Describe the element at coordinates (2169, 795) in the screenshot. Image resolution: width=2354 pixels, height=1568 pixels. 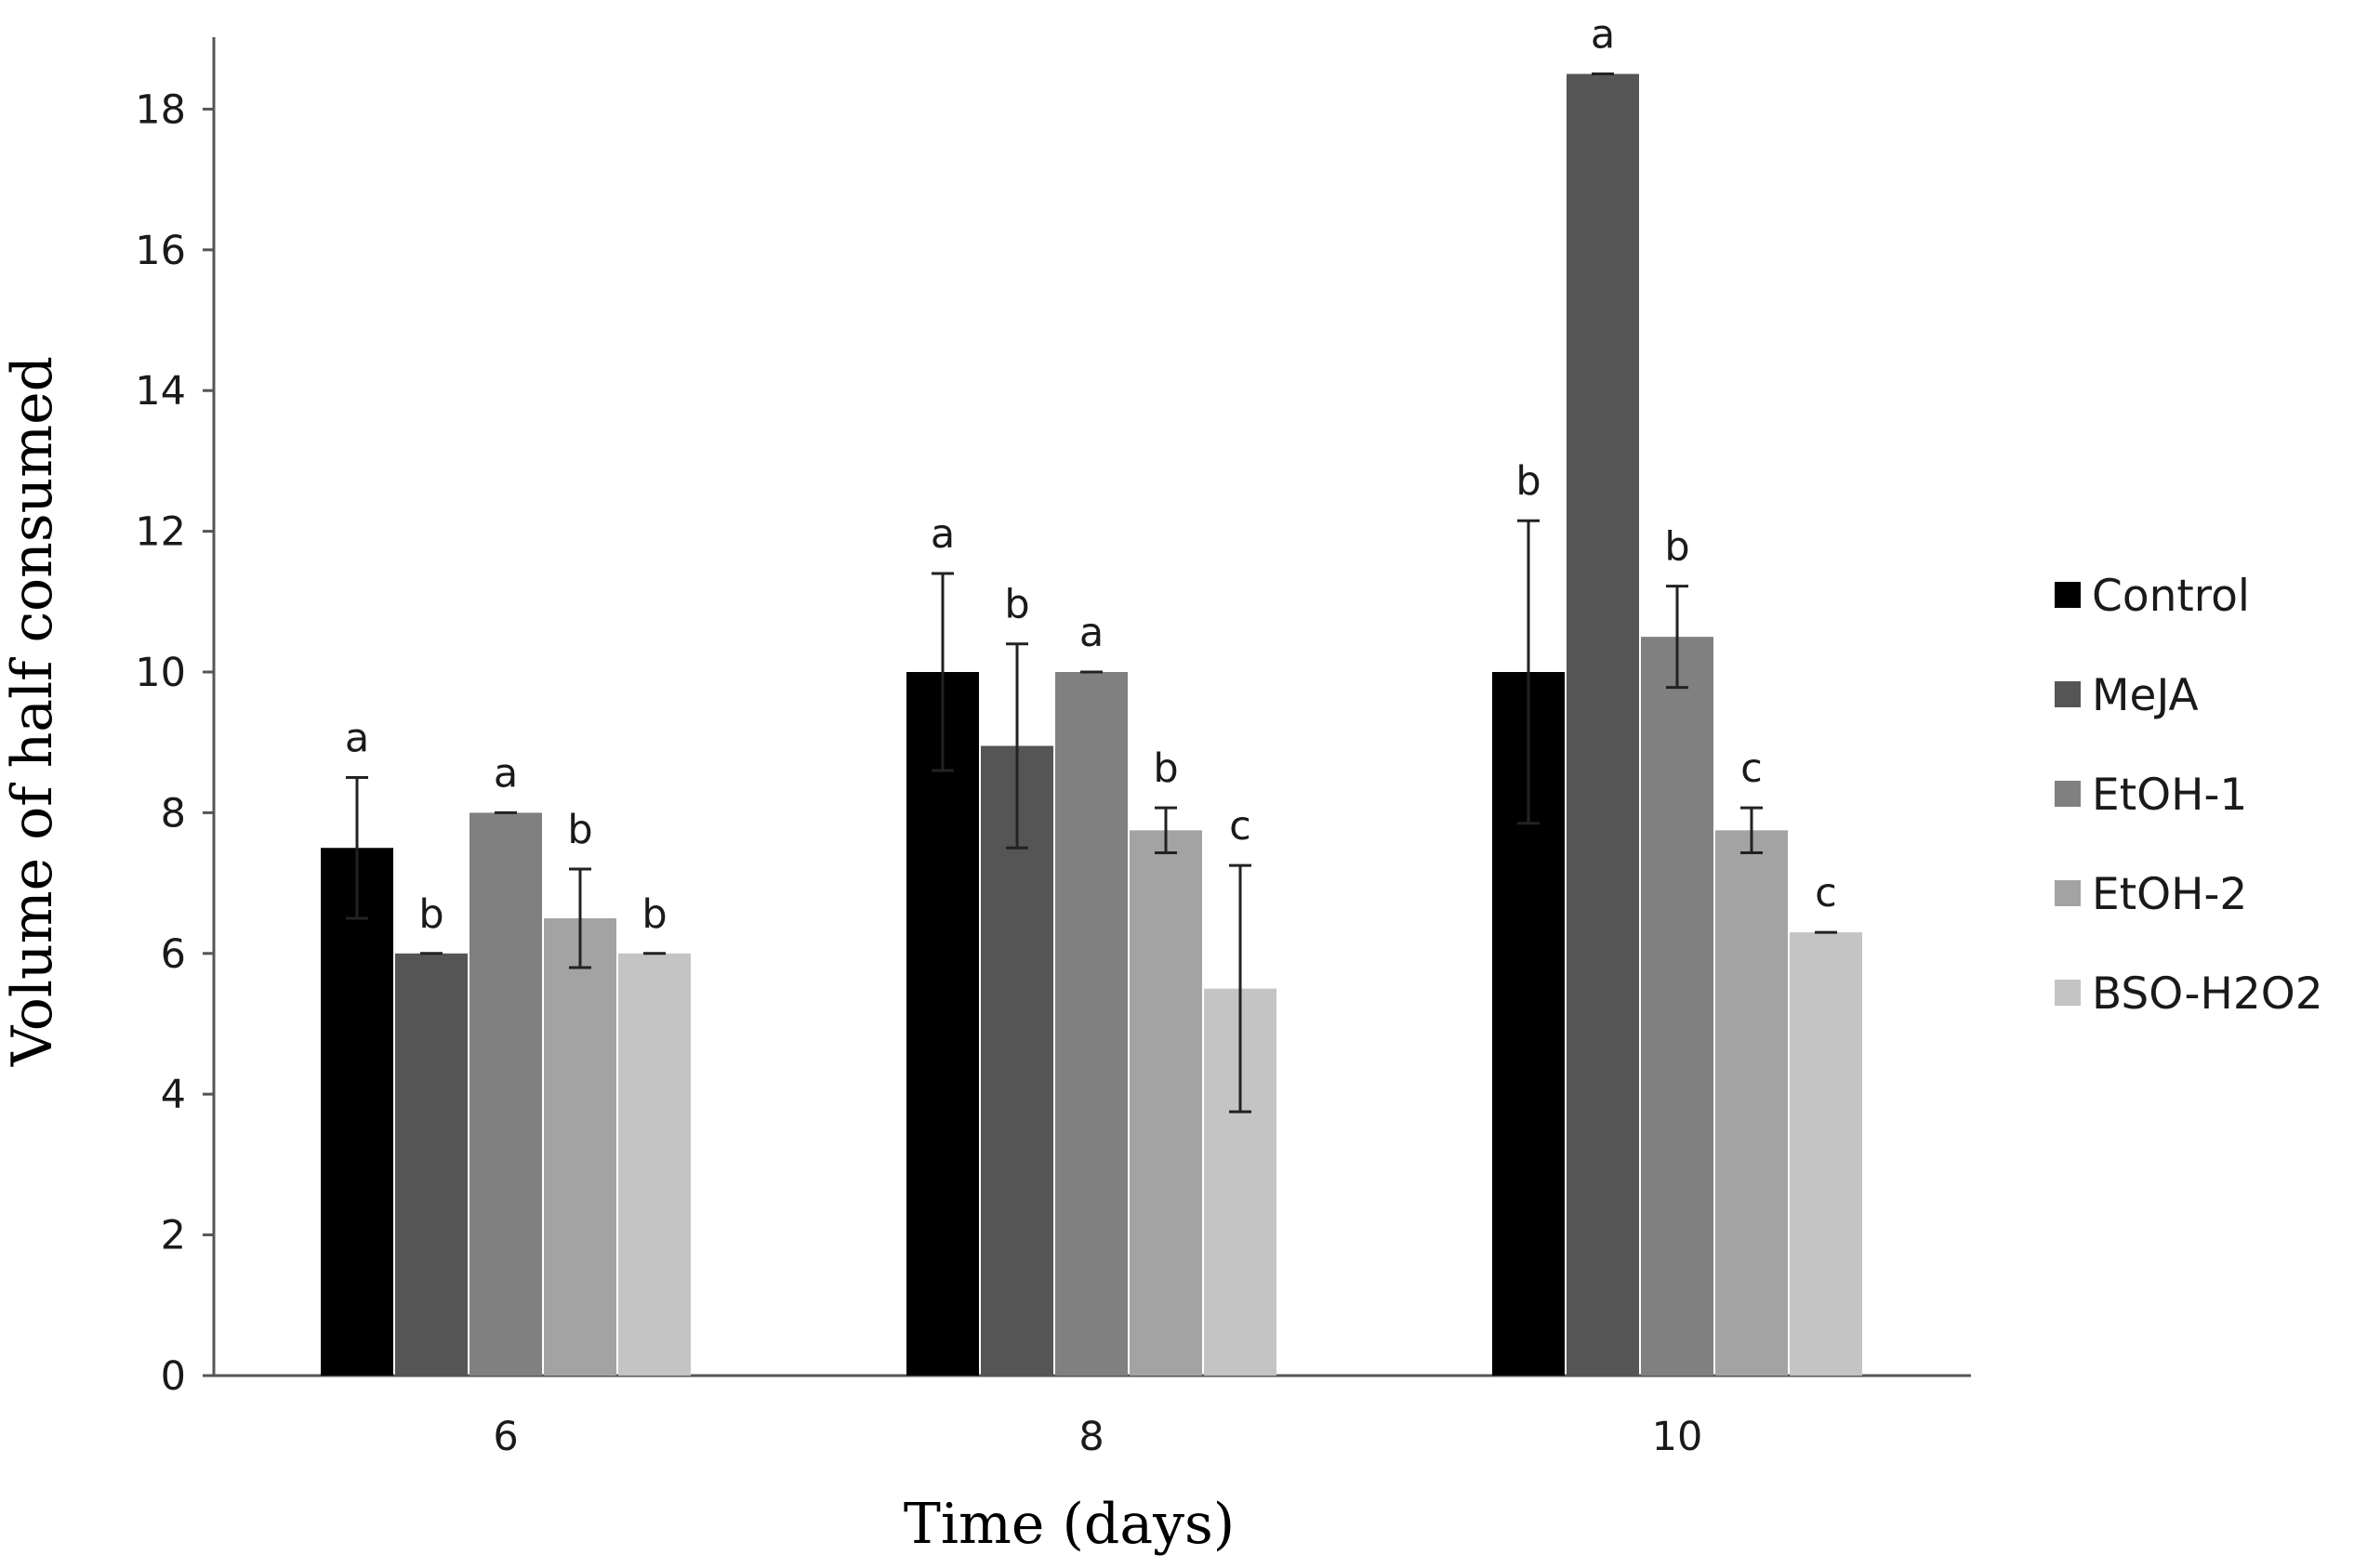
I see `legend-label-etoh-1: EtOH-1` at that location.